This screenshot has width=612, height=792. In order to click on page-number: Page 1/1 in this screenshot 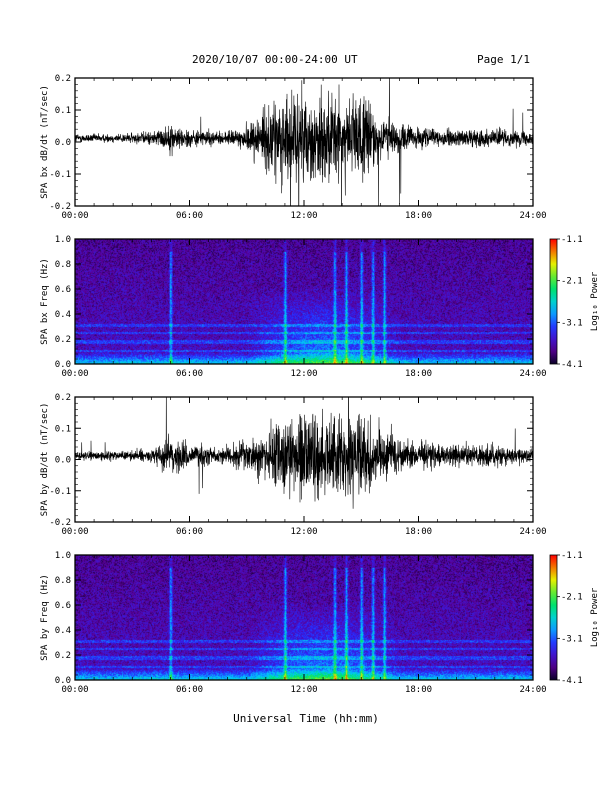, I will do `click(503, 59)`.